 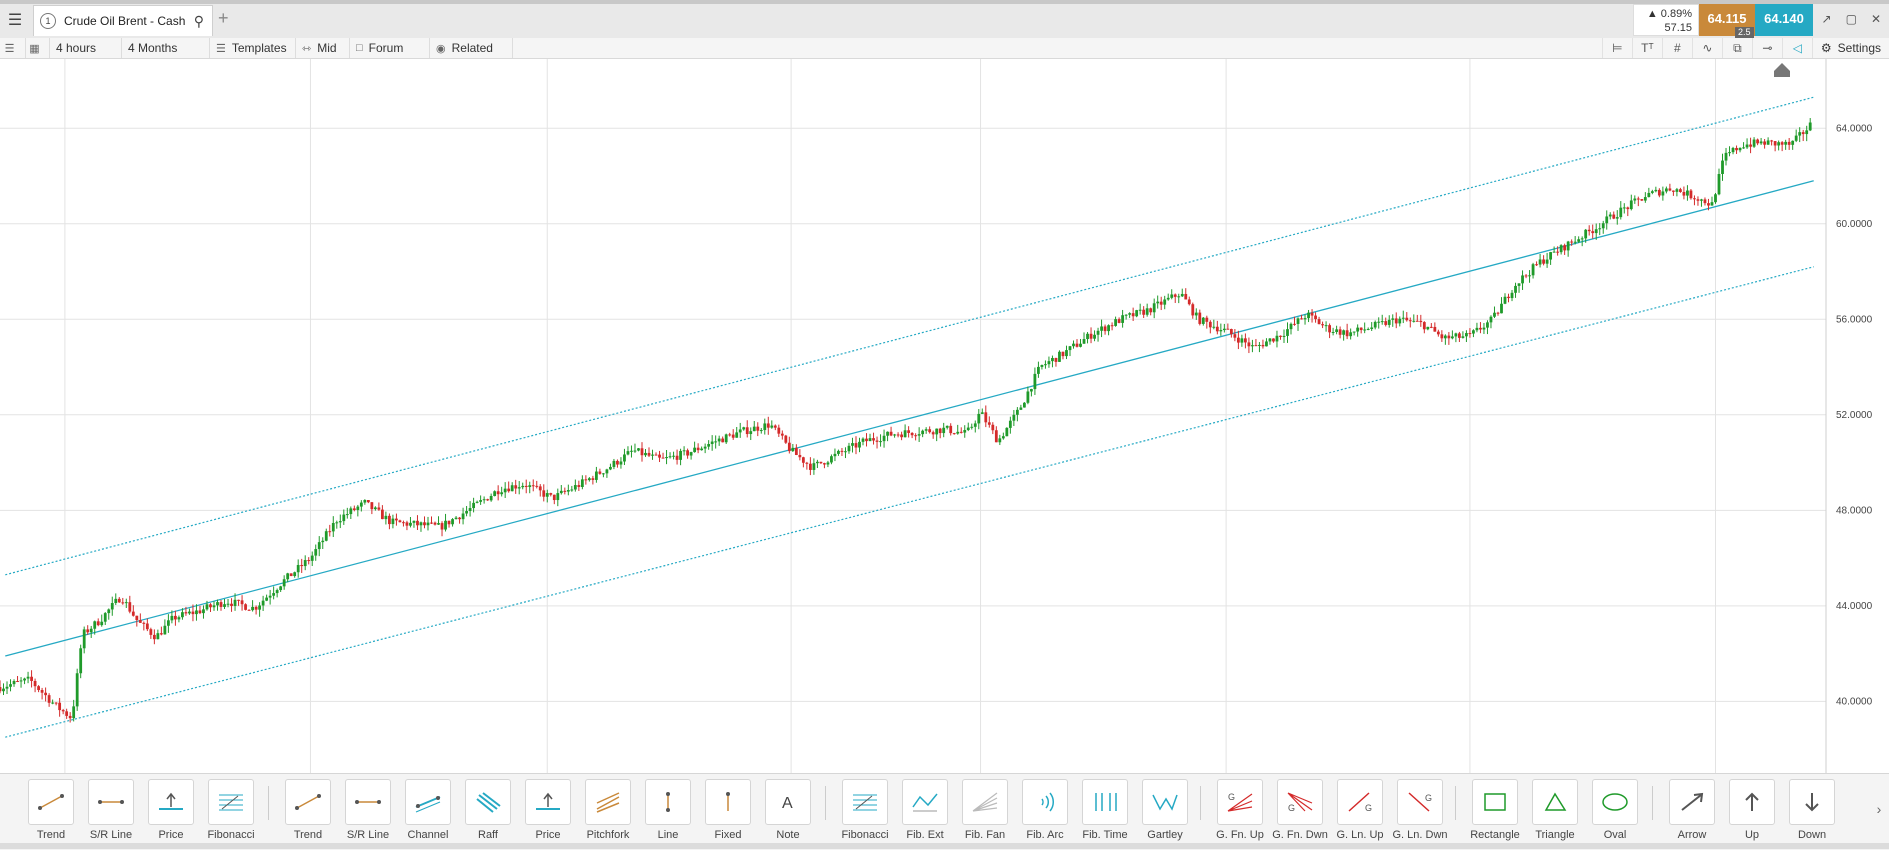 What do you see at coordinates (123, 20) in the screenshot?
I see `instrument-tab: 1 Crude Oil Brent - Cash ⚲` at bounding box center [123, 20].